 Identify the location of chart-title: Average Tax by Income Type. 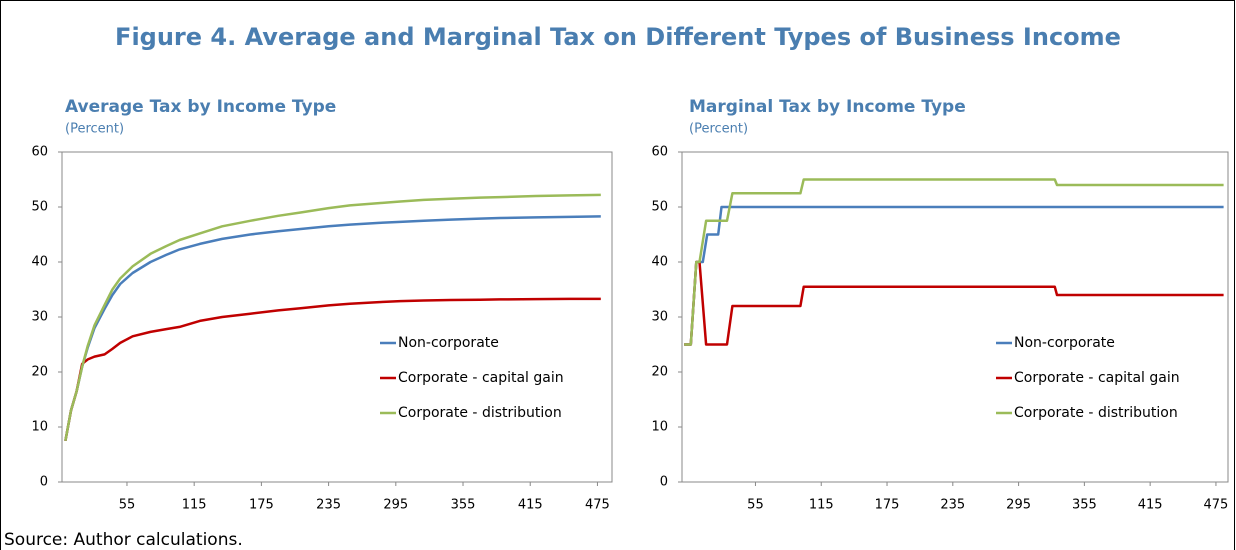
(200, 107).